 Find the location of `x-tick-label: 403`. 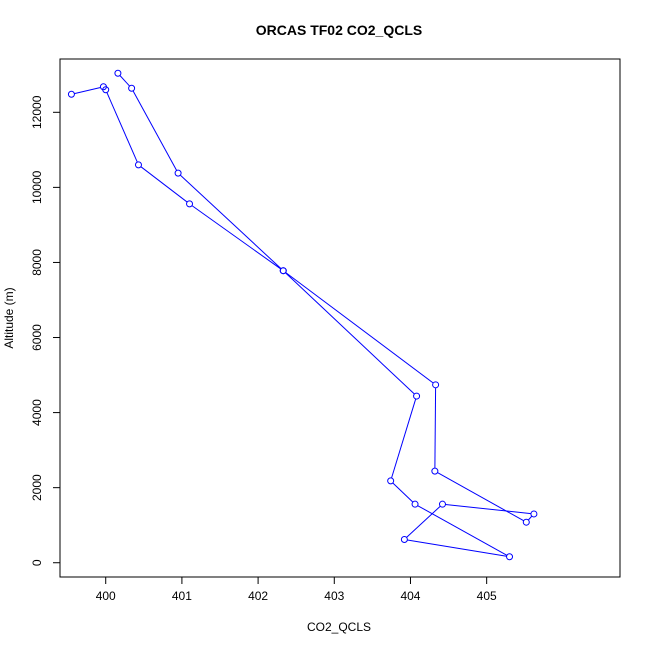

x-tick-label: 403 is located at coordinates (334, 596).